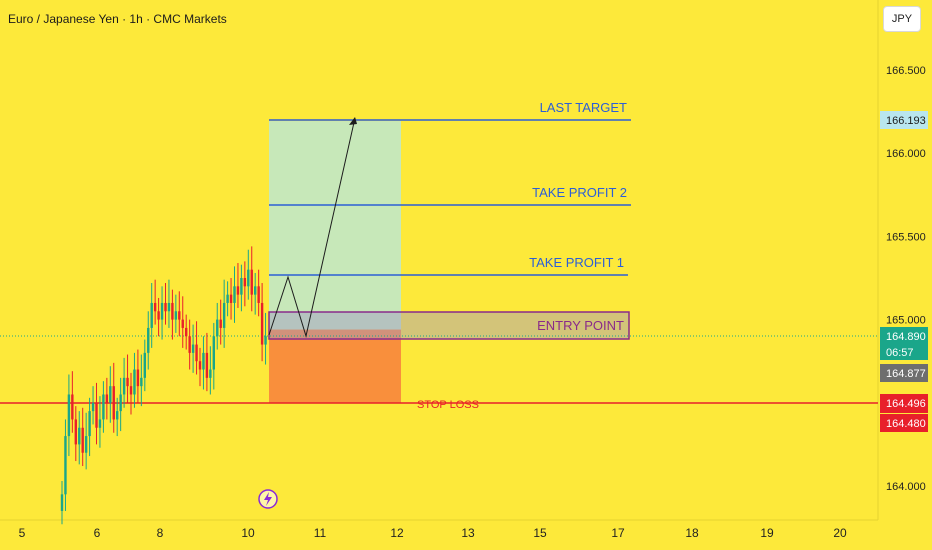  I want to click on price-tag-text: 164.496, so click(906, 404).